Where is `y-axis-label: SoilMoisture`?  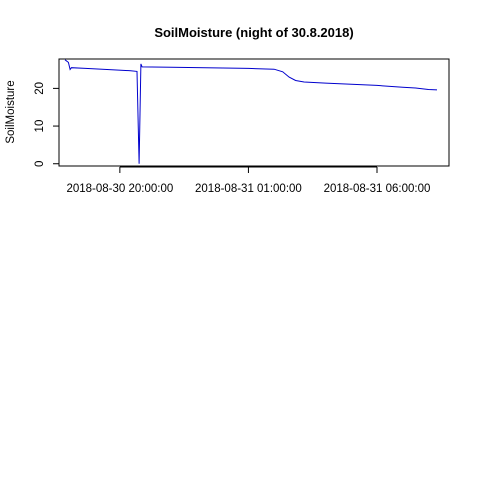
y-axis-label: SoilMoisture is located at coordinates (11, 111).